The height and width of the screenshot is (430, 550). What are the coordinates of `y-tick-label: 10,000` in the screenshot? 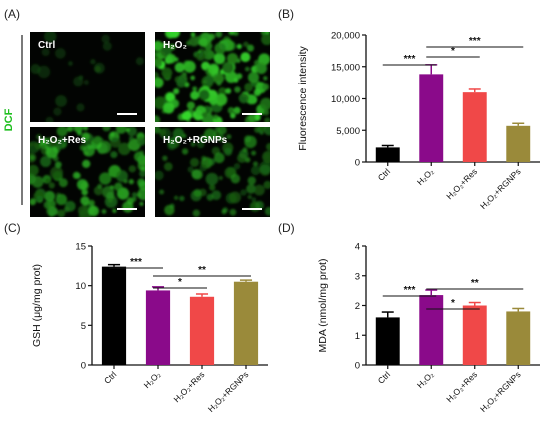 It's located at (345, 99).